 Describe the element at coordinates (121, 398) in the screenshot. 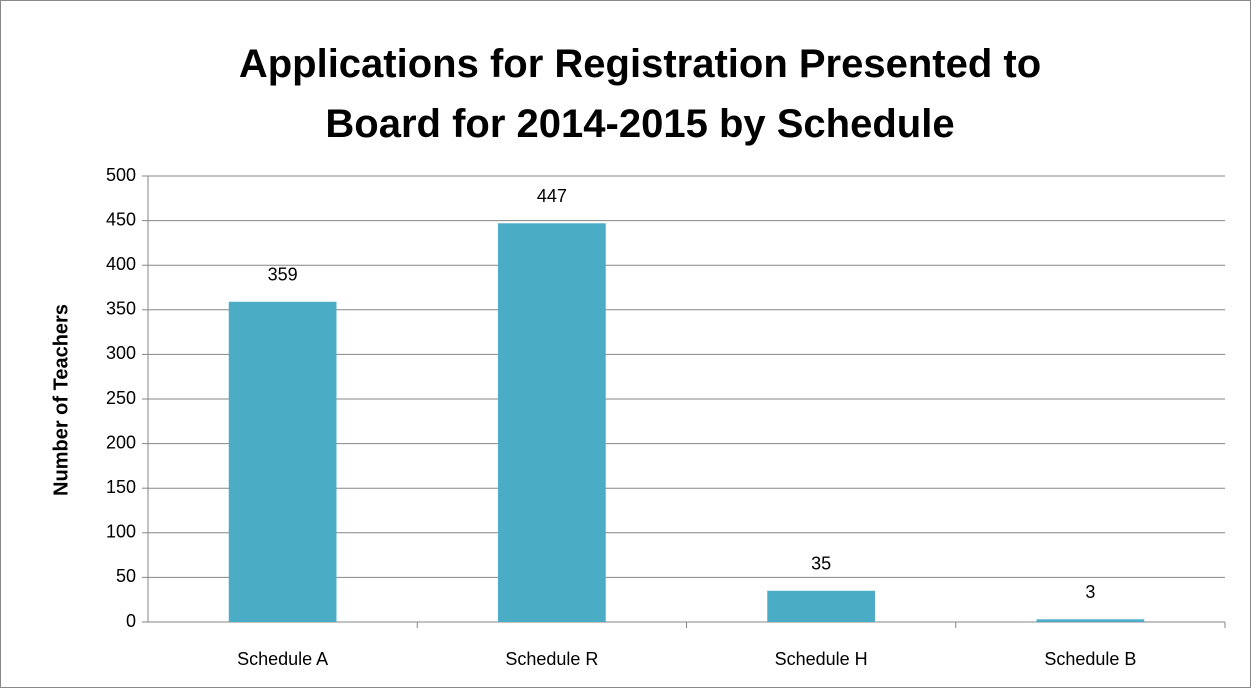

I see `y-tick-label: 250` at that location.